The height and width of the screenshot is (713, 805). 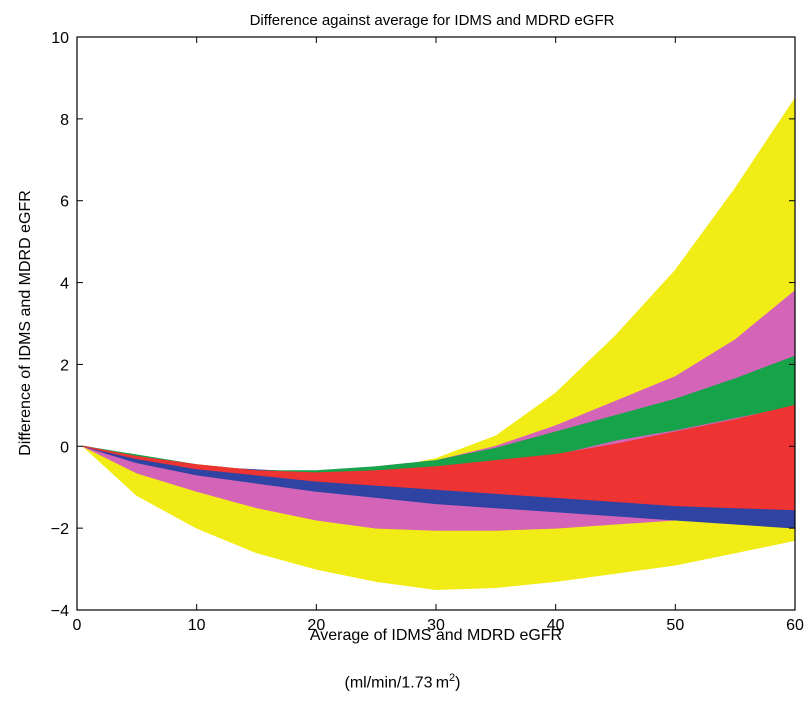 I want to click on x-tick-label: 10, so click(x=197, y=625).